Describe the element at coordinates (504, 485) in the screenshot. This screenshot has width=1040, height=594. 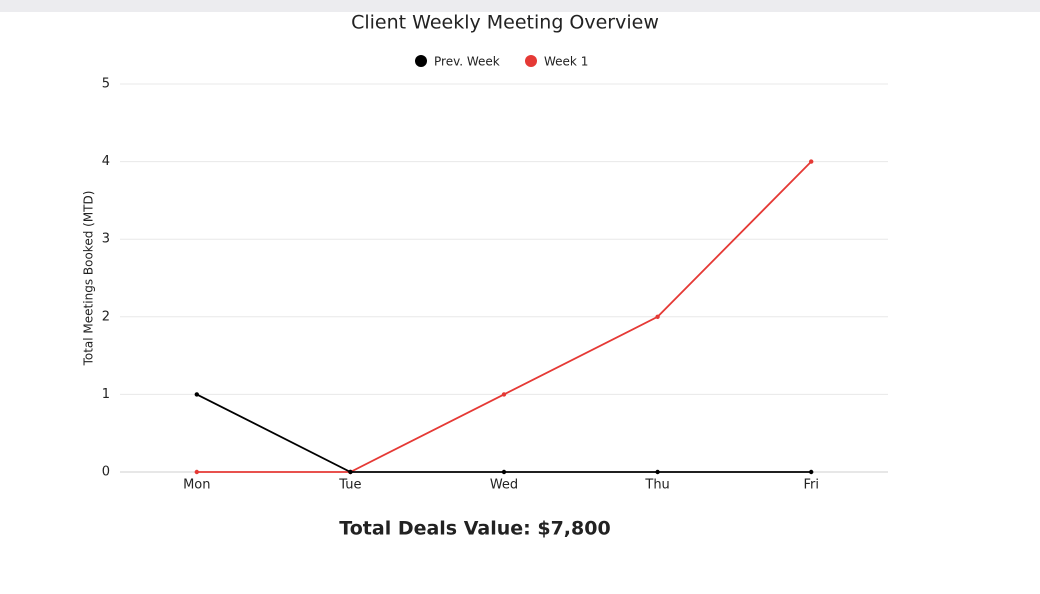
I see `x-tick-label: Wed` at that location.